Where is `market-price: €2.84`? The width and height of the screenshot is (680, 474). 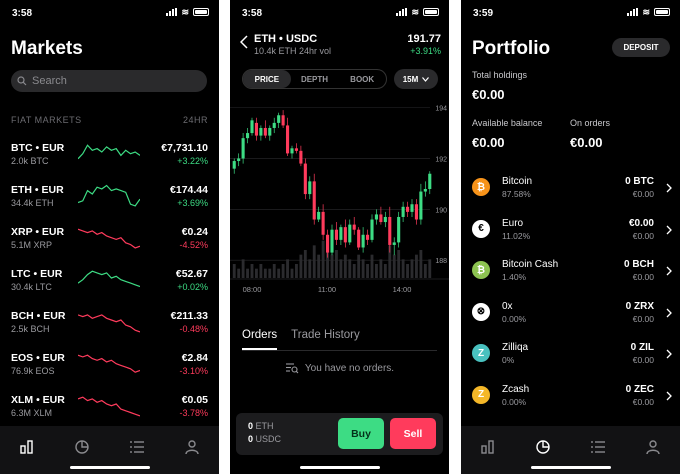 market-price: €2.84 is located at coordinates (194, 358).